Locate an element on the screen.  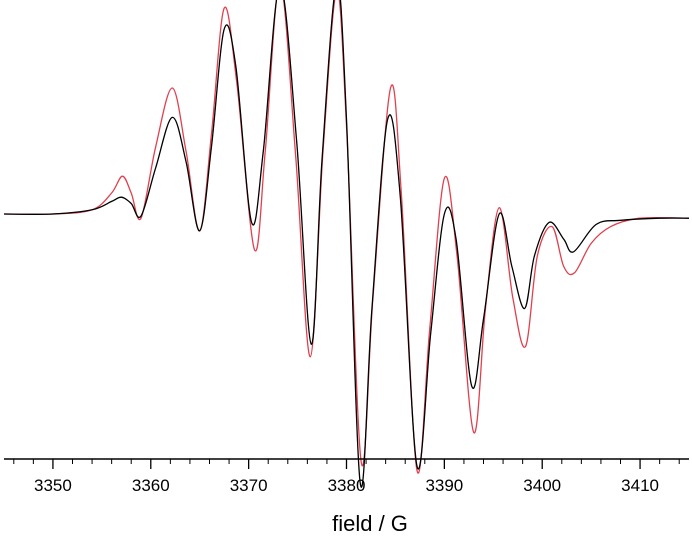
x-tick-label: 3380 is located at coordinates (347, 485).